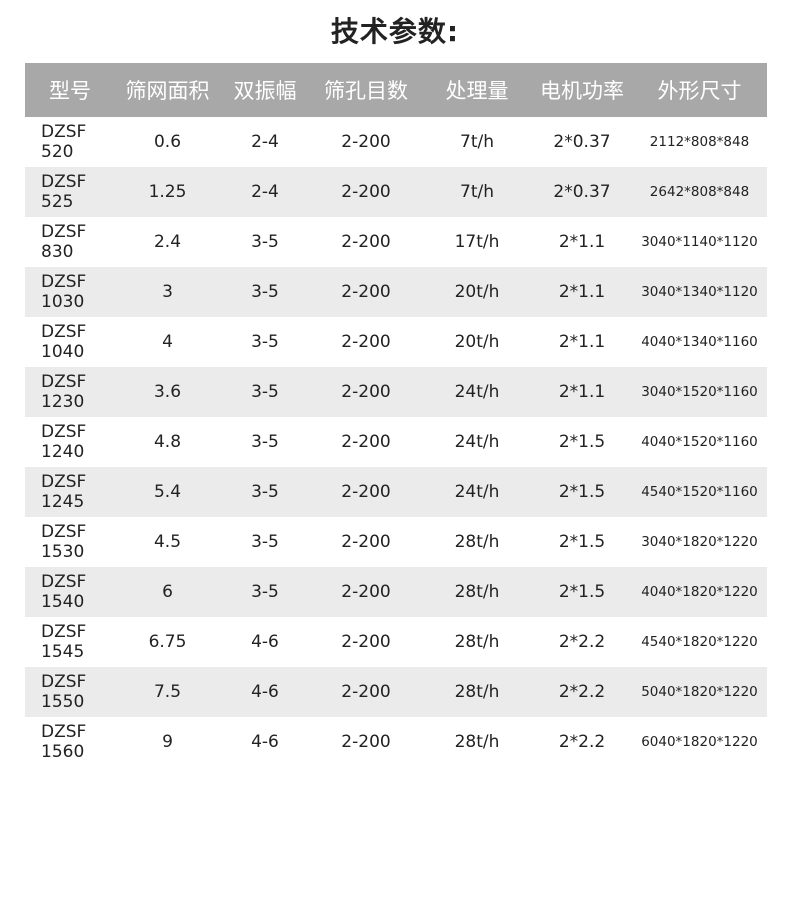 Image resolution: width=790 pixels, height=920 pixels. What do you see at coordinates (167, 442) in the screenshot?
I see `screen-area-cell: 4.8` at bounding box center [167, 442].